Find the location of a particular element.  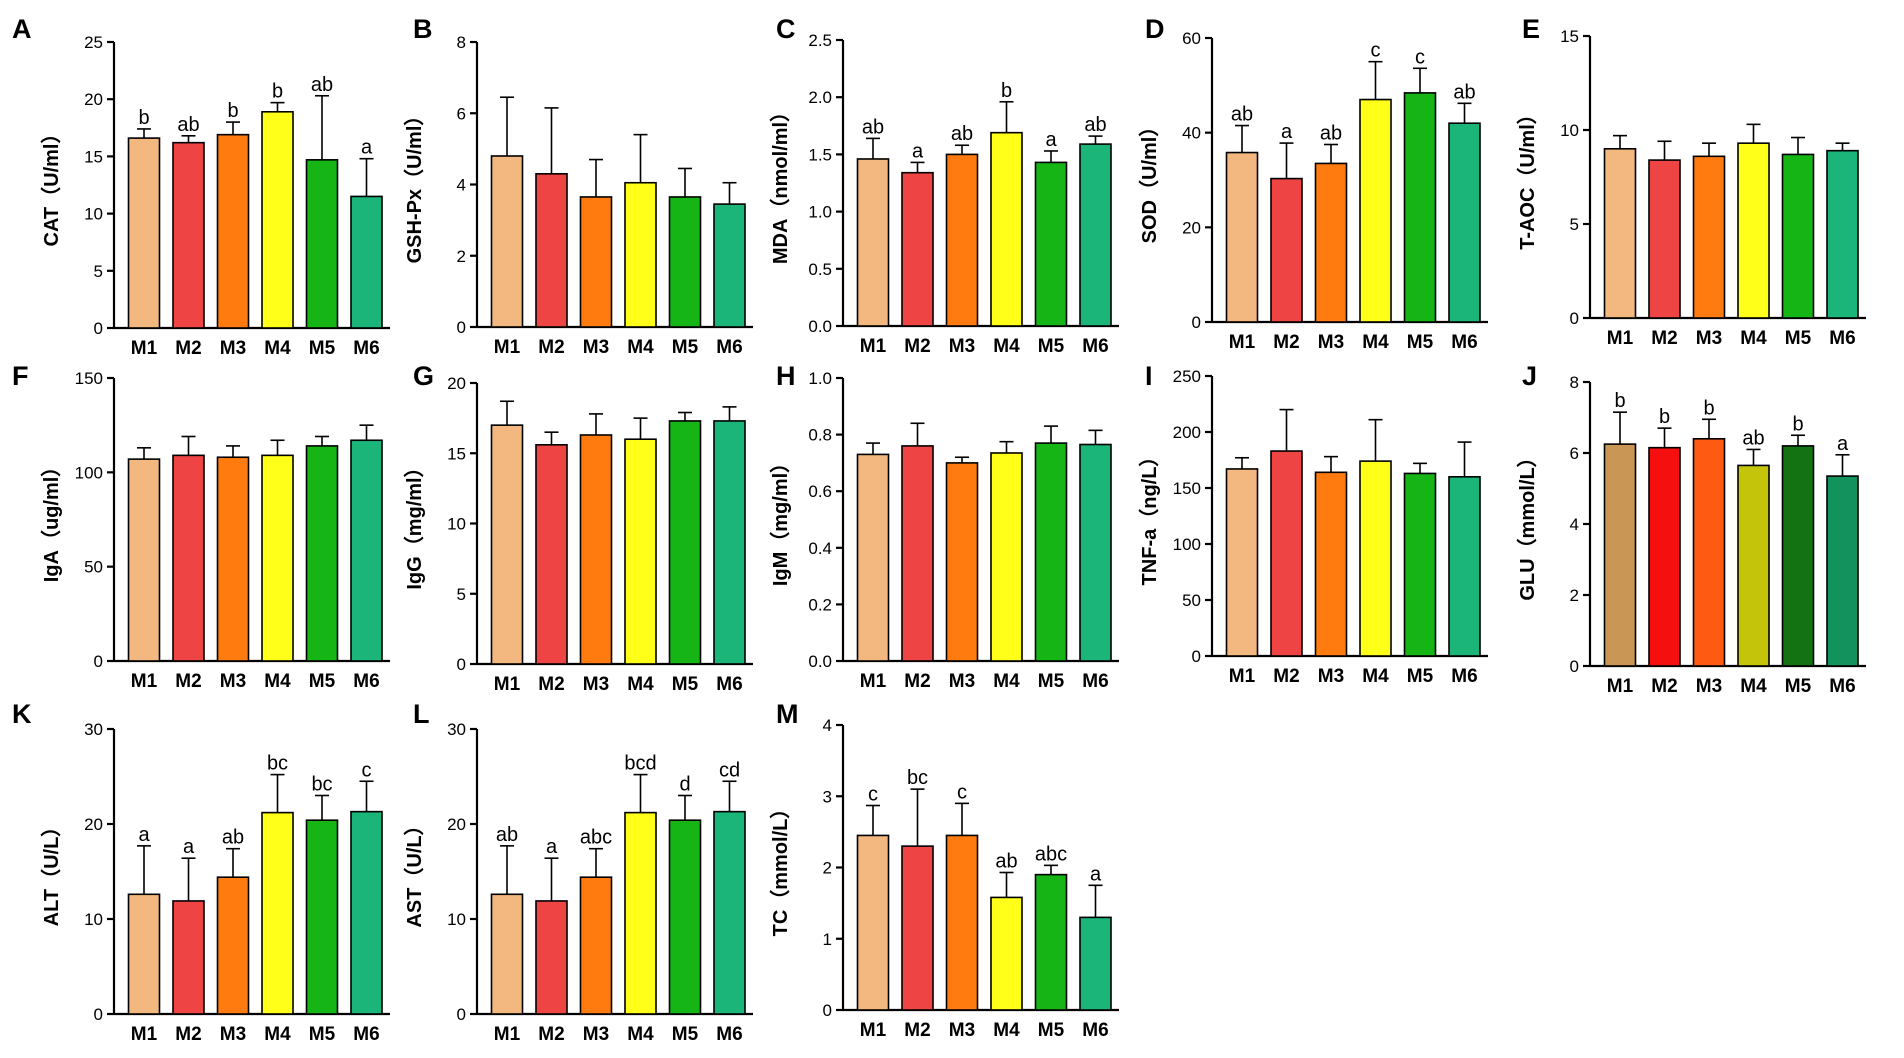

y-axis-label: T-AOC（U/ml） is located at coordinates (1527, 177).